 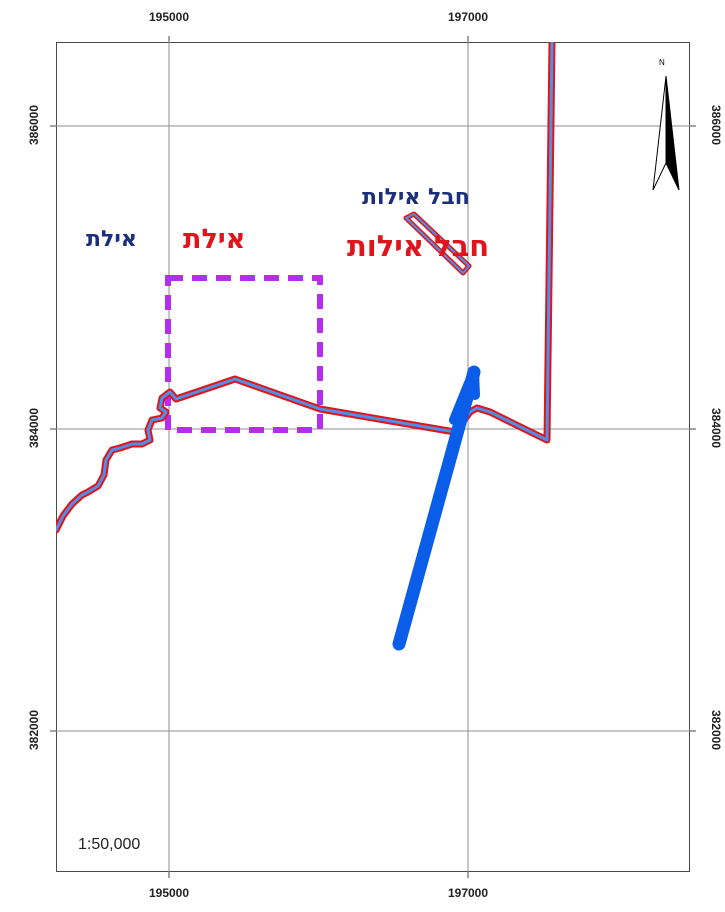 What do you see at coordinates (34, 428) in the screenshot?
I see `y-label-left-384000: 384000` at bounding box center [34, 428].